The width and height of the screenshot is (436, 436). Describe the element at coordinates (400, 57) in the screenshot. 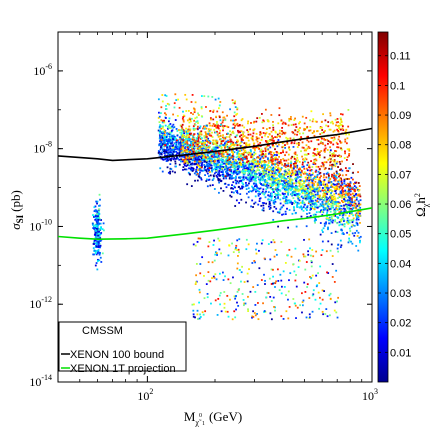

I see `colorbar-tick-label: 0.11` at that location.